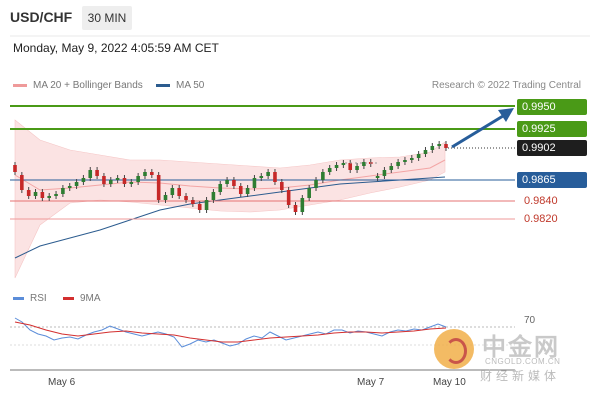  I want to click on legend-ma50: MA 50, so click(180, 85).